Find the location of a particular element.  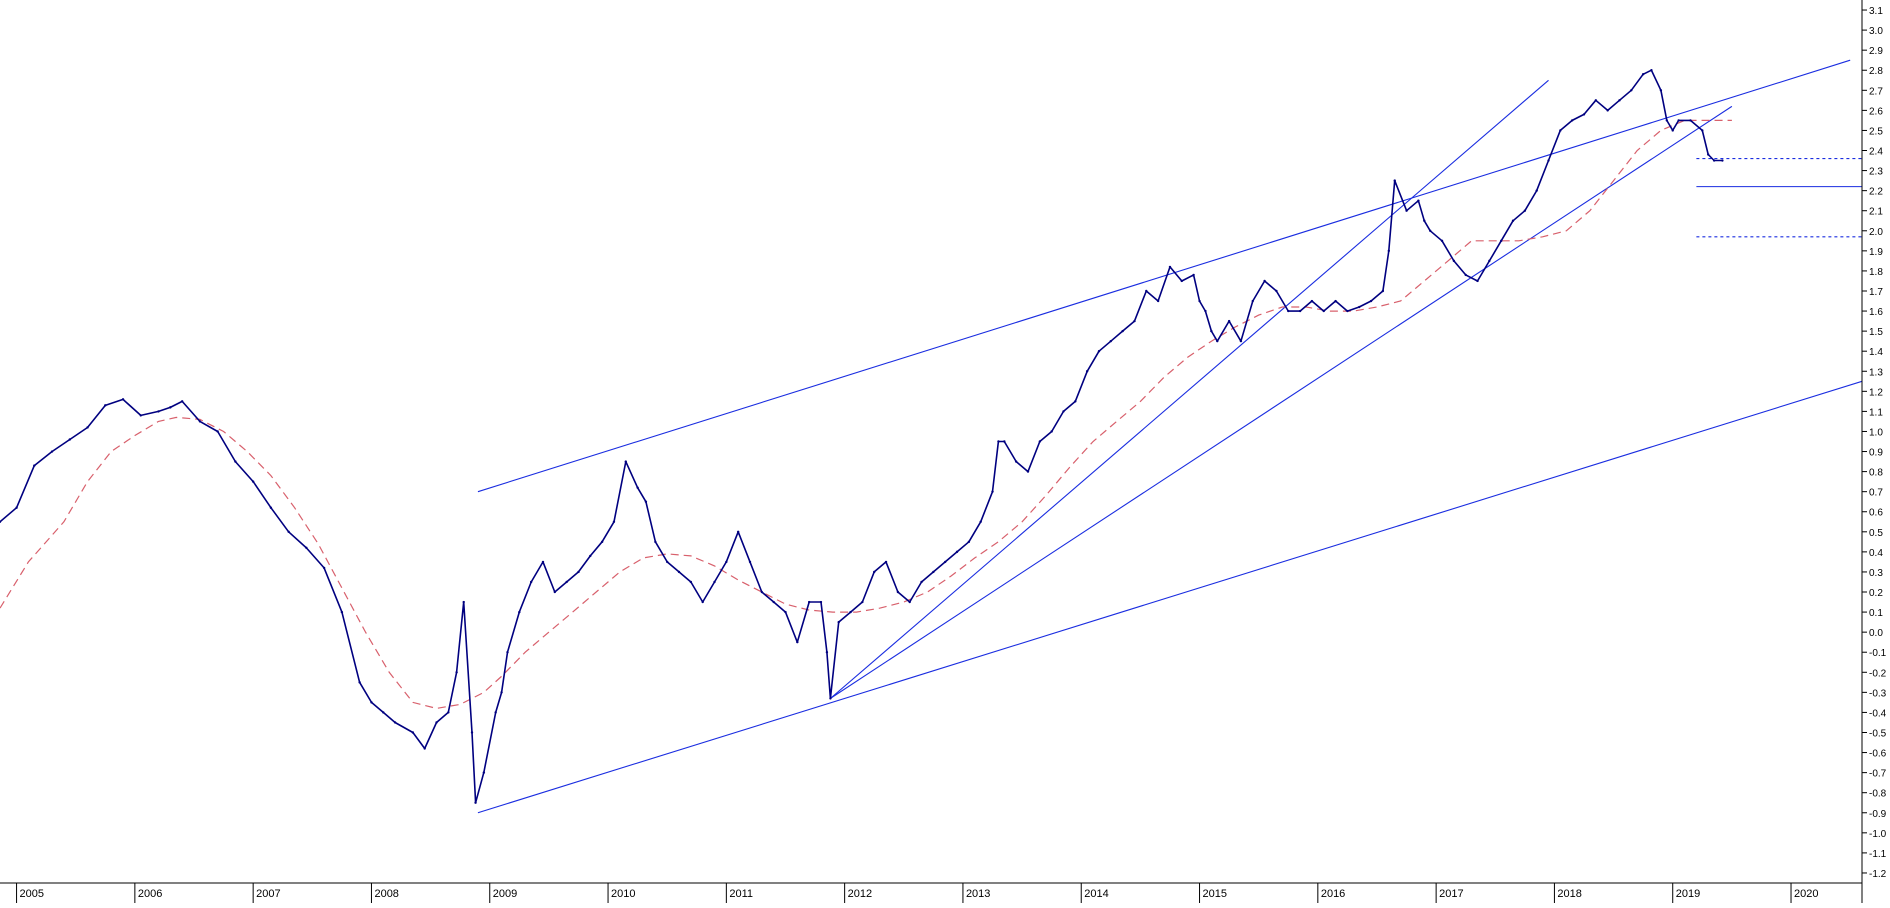

y-tick-label: 1.0 is located at coordinates (1876, 432).